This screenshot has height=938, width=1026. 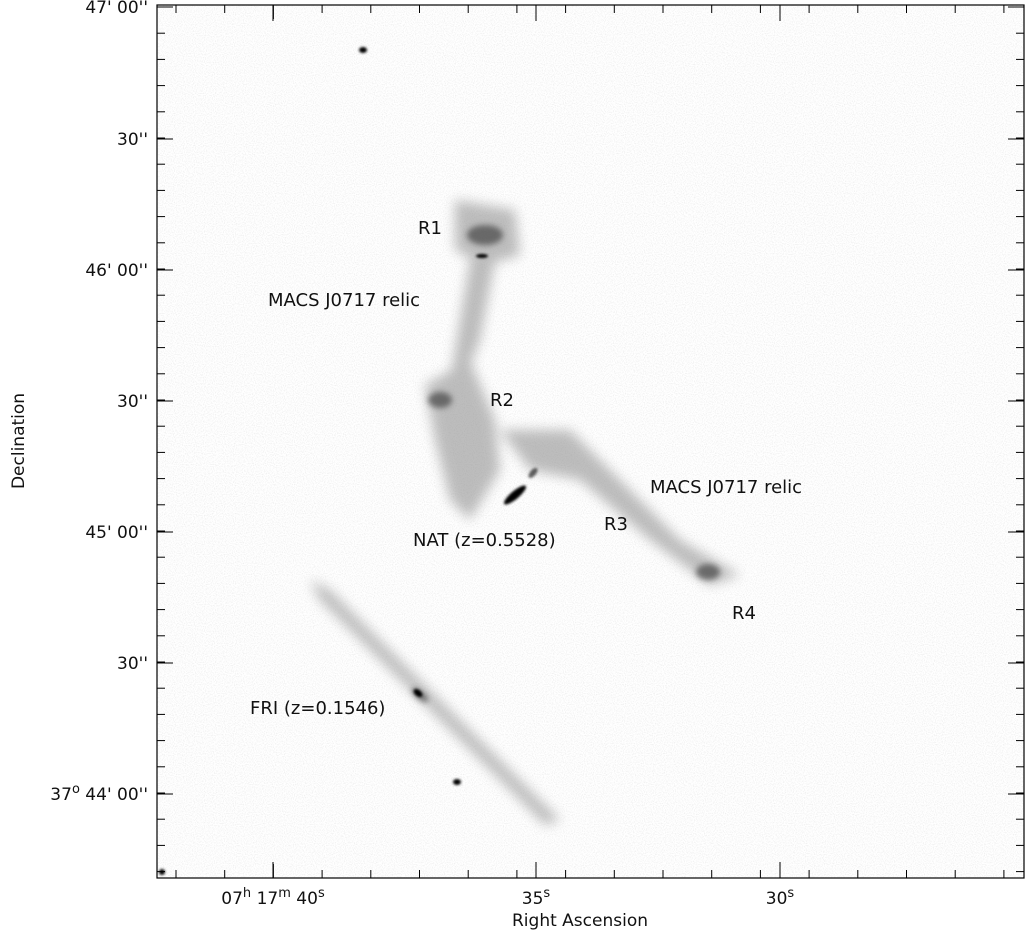 I want to click on x-tick-label: 30s, so click(x=780, y=898).